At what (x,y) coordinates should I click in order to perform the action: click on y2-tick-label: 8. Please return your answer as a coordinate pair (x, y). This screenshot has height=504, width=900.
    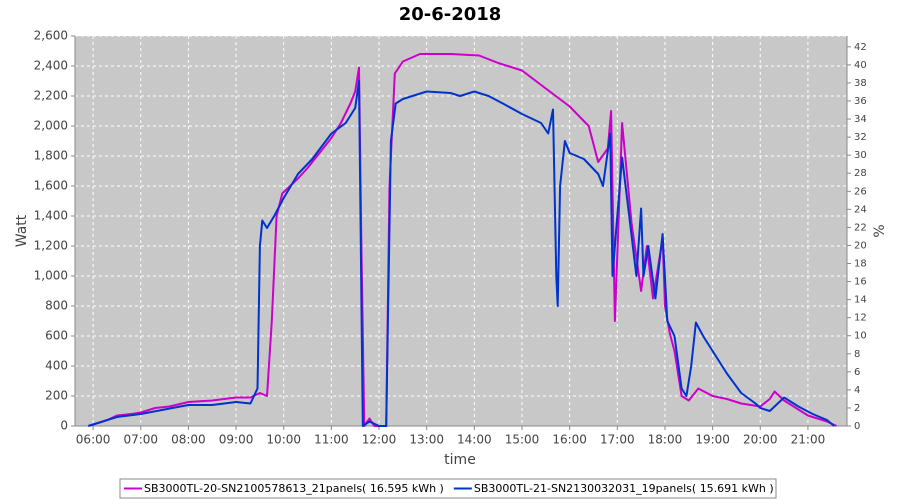
    Looking at the image, I should click on (857, 354).